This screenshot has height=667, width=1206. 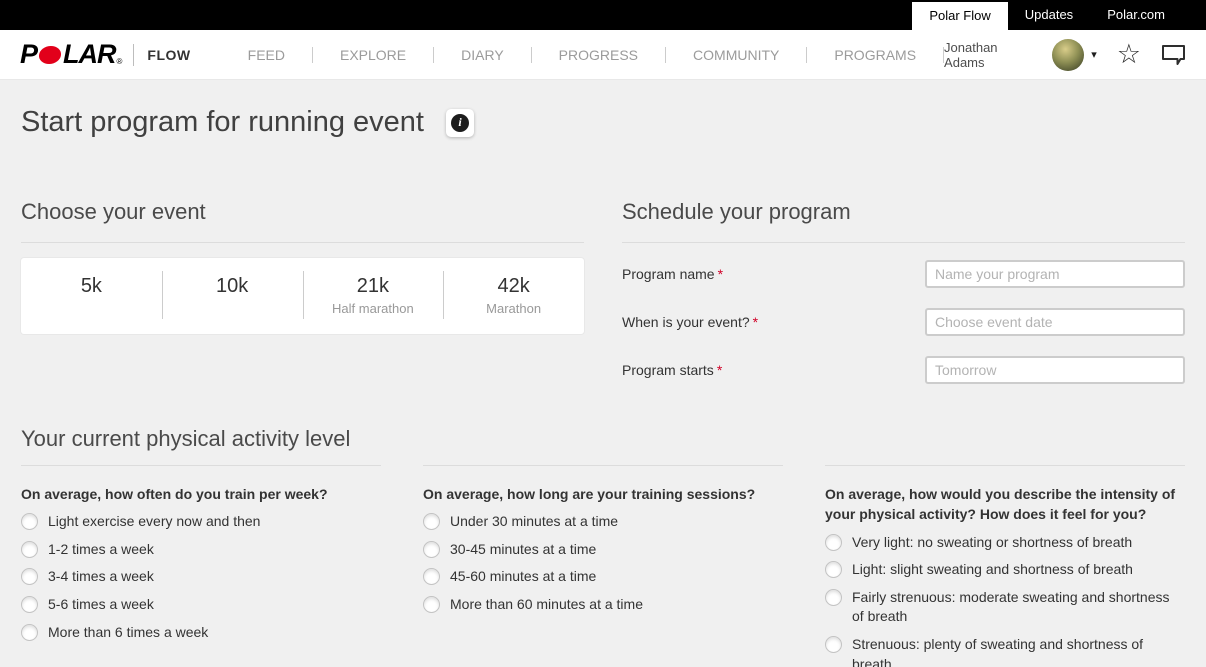 I want to click on option-label: 30-45 minutes at a time, so click(x=523, y=548).